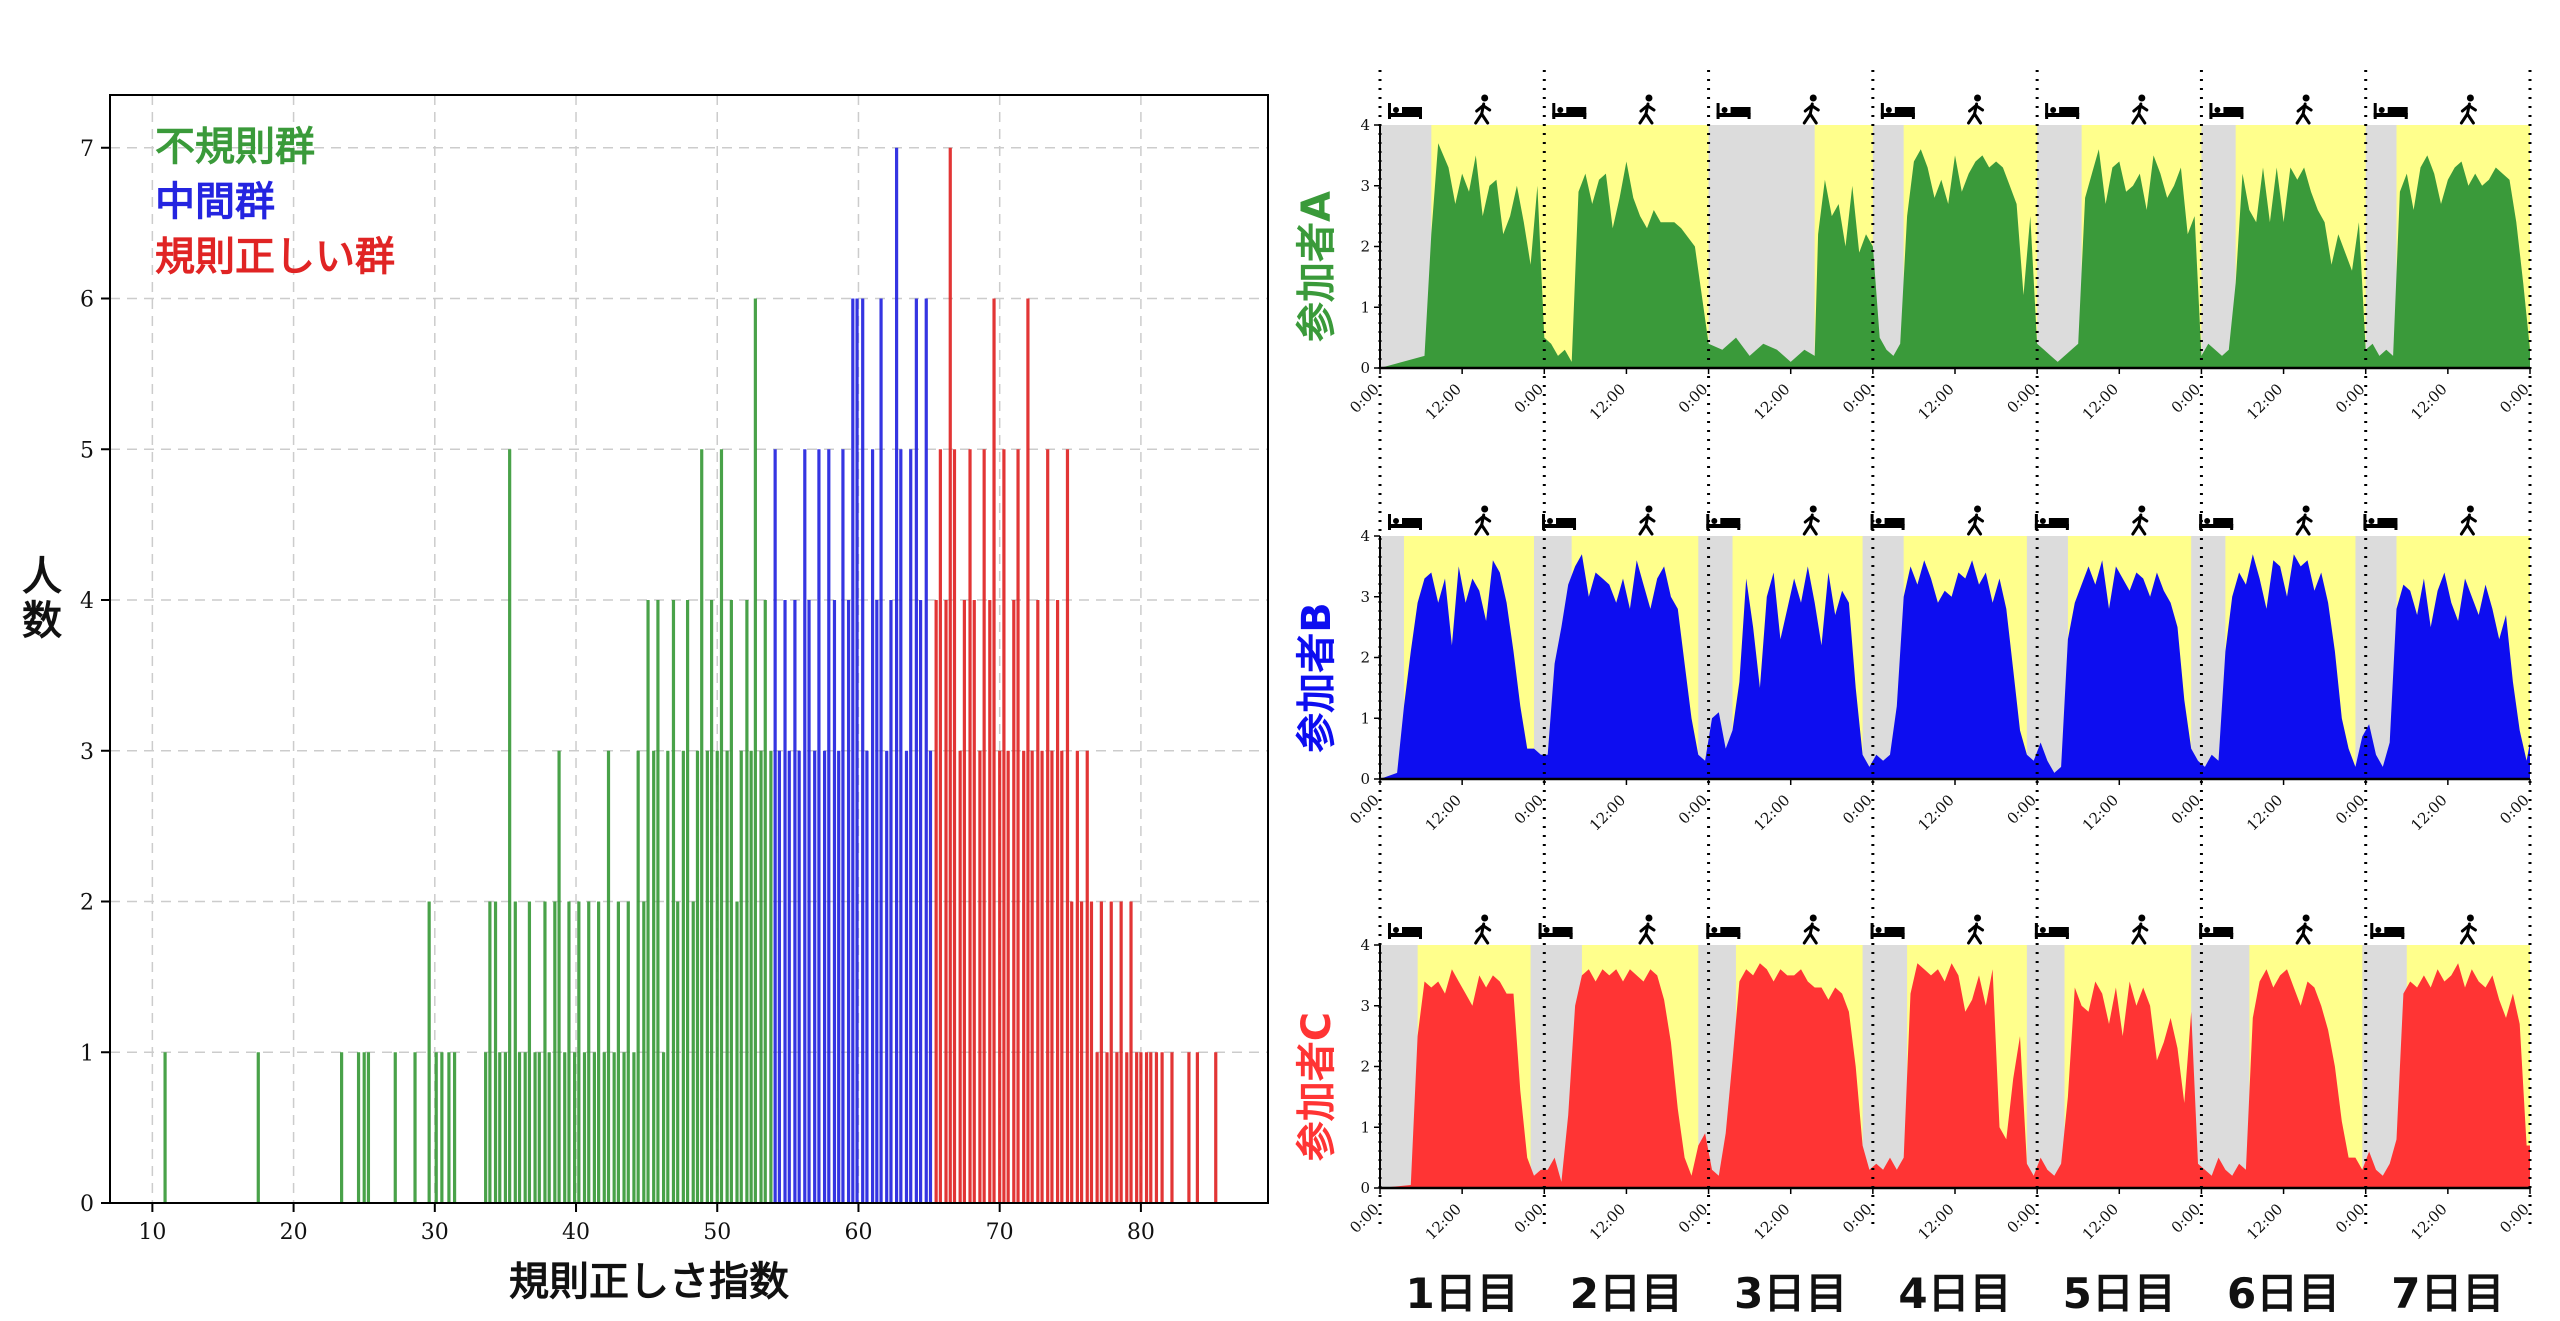 This screenshot has width=2560, height=1321. Describe the element at coordinates (87, 149) in the screenshot. I see `y-tick-label: 7` at that location.